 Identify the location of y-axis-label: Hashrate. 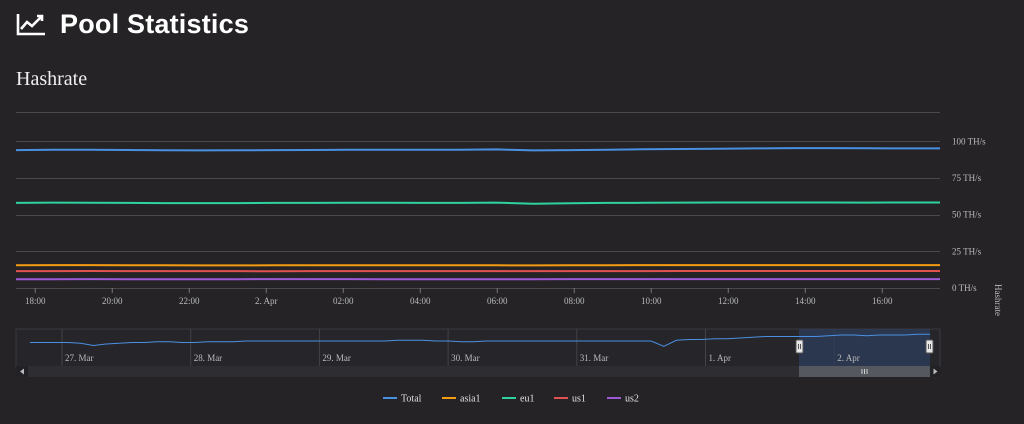
(998, 300).